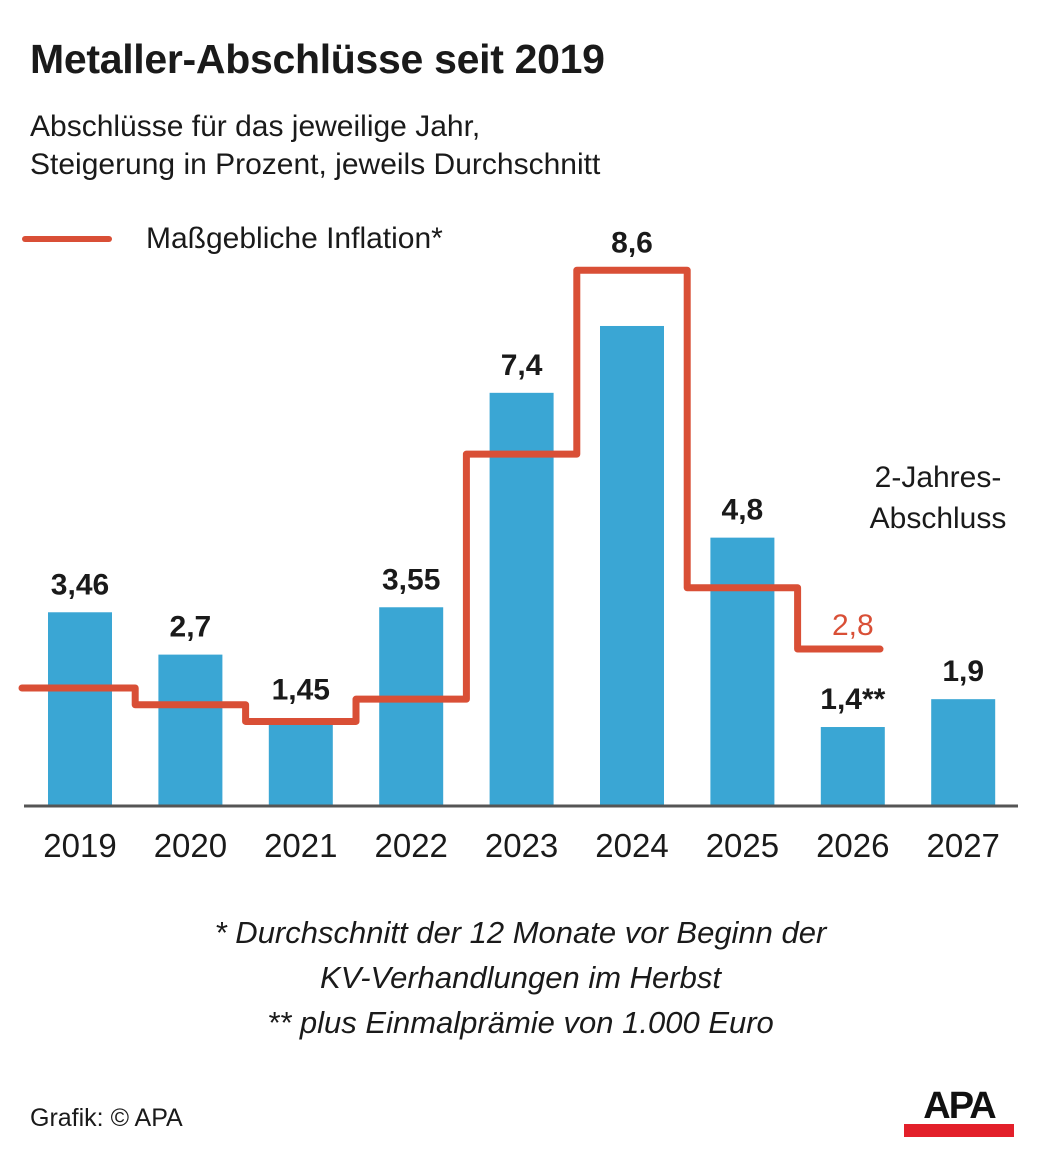 The image size is (1041, 1158). What do you see at coordinates (963, 752) in the screenshot?
I see `bar-2027` at bounding box center [963, 752].